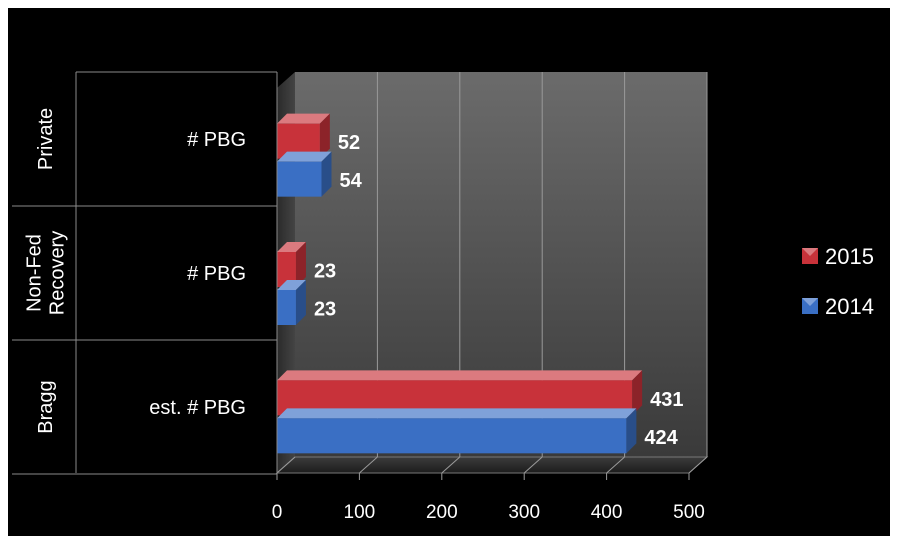 This screenshot has height=544, width=898. What do you see at coordinates (277, 512) in the screenshot?
I see `x-tick-label: 0` at bounding box center [277, 512].